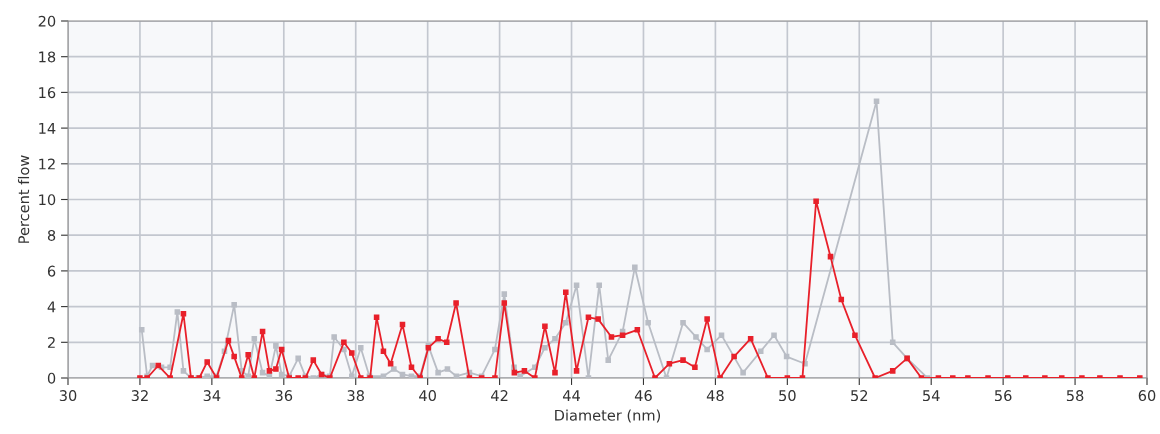 This screenshot has width=1160, height=434. I want to click on x-tick-label: 54, so click(931, 396).